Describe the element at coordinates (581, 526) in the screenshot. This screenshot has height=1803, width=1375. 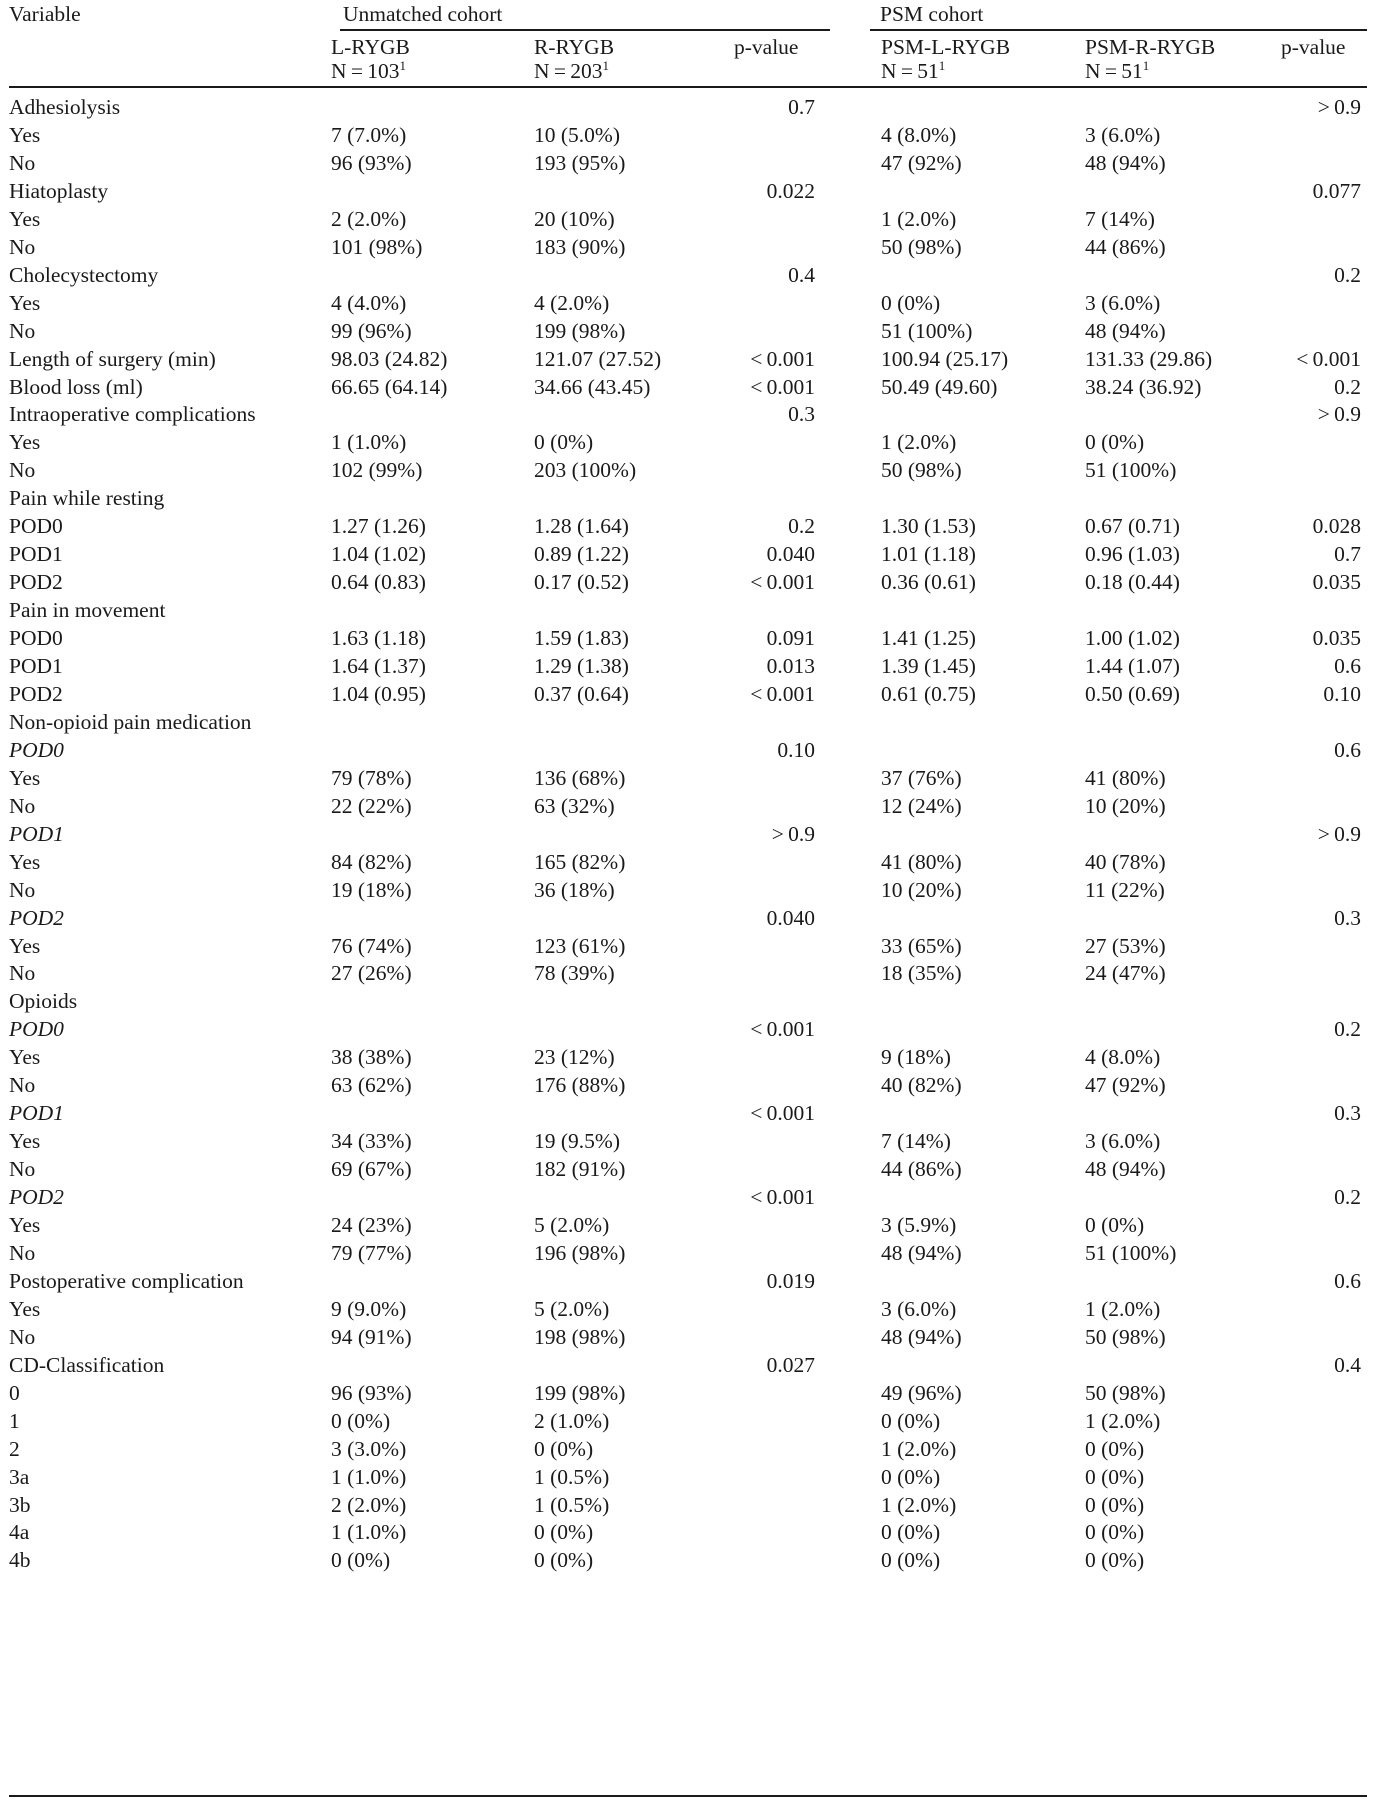
I see `table-cell: 1.28 (1.64)` at that location.